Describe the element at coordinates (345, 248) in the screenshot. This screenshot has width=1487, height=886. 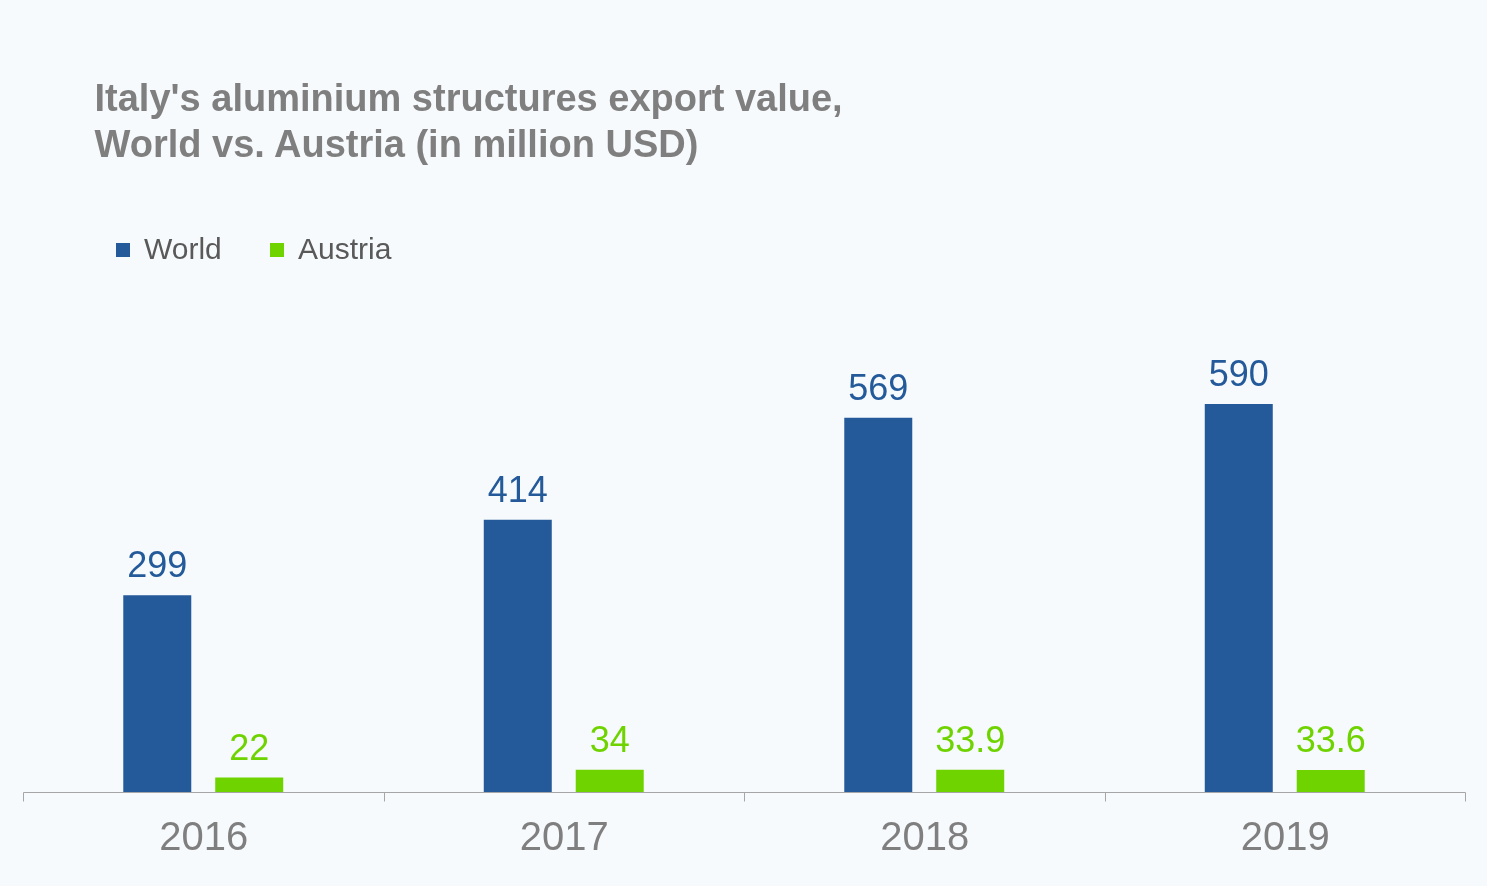
I see `legend-label: Austria` at that location.